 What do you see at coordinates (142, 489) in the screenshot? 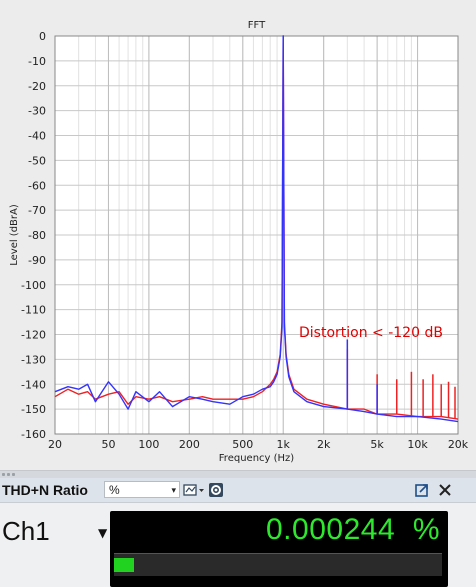
I see `unit-select: % ▾` at bounding box center [142, 489].